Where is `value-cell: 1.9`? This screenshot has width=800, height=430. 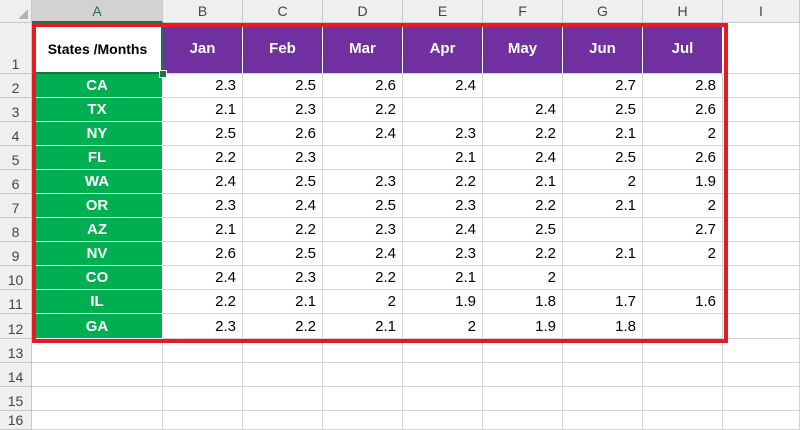 value-cell: 1.9 is located at coordinates (683, 182).